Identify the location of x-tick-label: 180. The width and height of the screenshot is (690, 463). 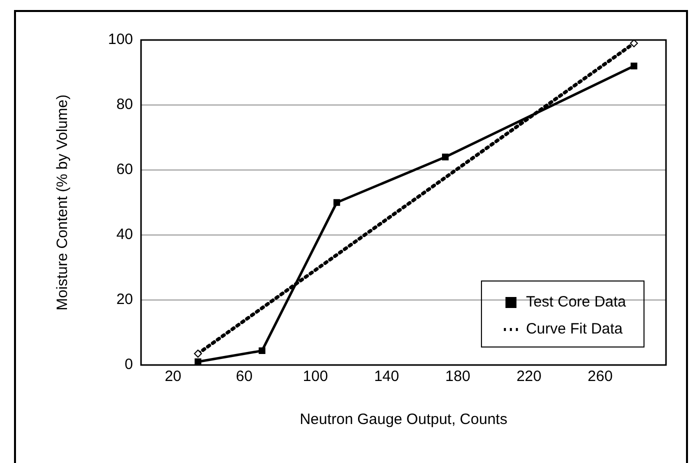
(457, 377).